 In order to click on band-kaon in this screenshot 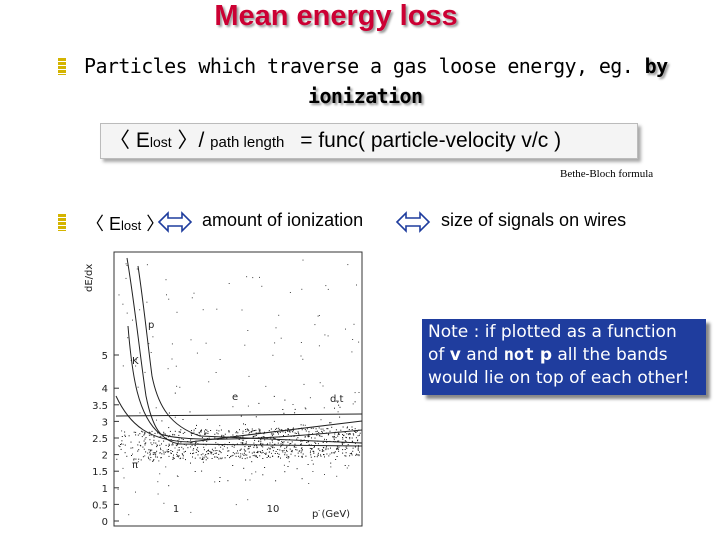, I will do `click(245, 382)`.